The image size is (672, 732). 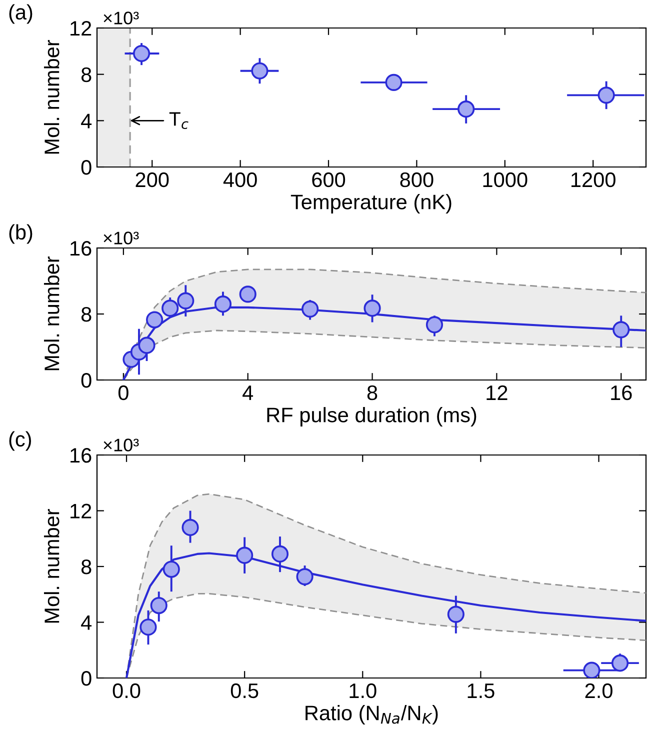 I want to click on x-tick-label: 1.0, so click(x=363, y=690).